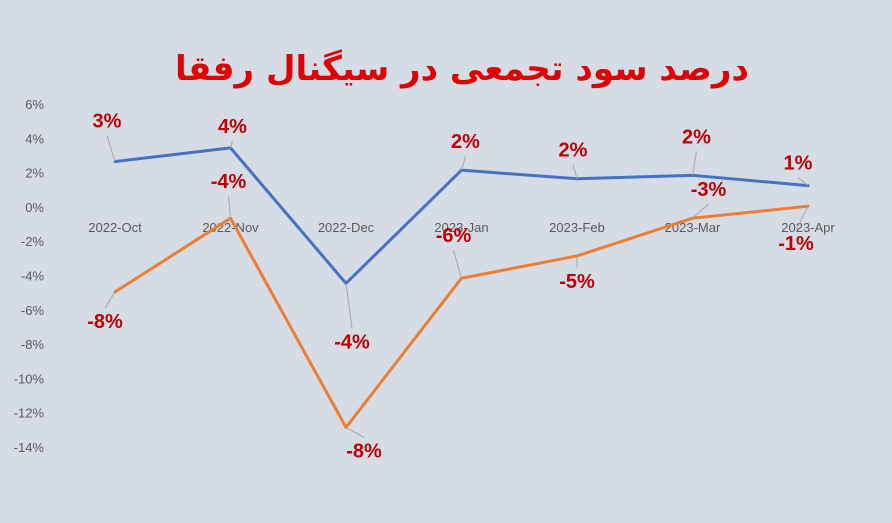 The height and width of the screenshot is (523, 892). What do you see at coordinates (33, 310) in the screenshot?
I see `y-tick-label: -6%` at bounding box center [33, 310].